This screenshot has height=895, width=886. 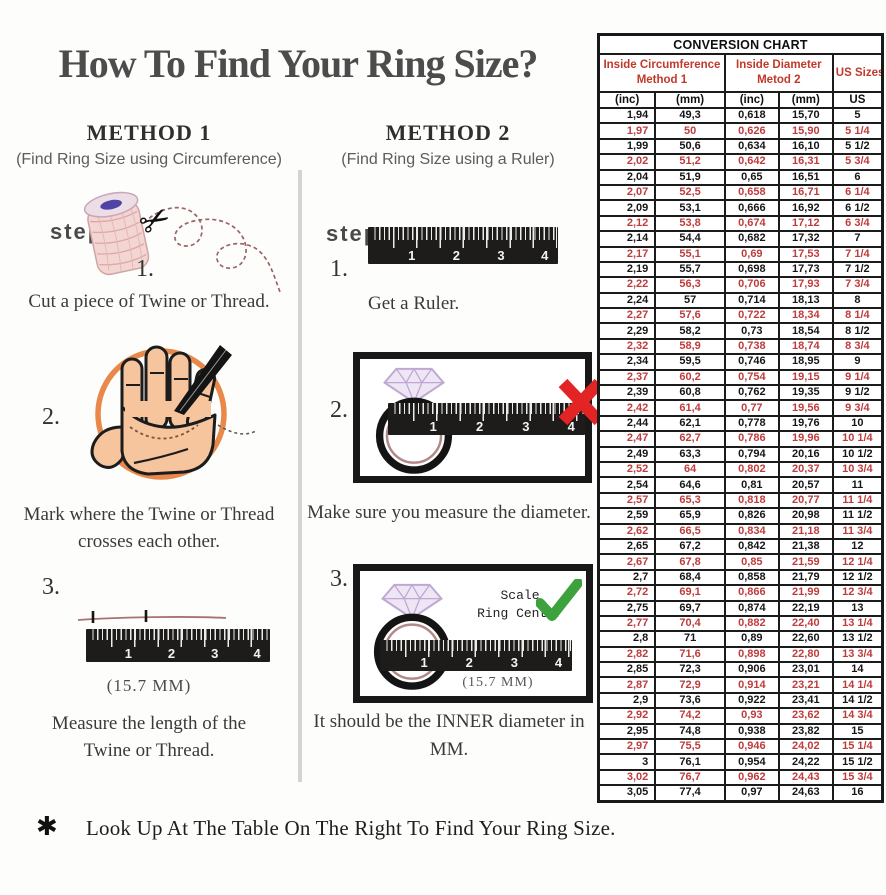 I want to click on table-cell: 2,82, so click(x=627, y=654).